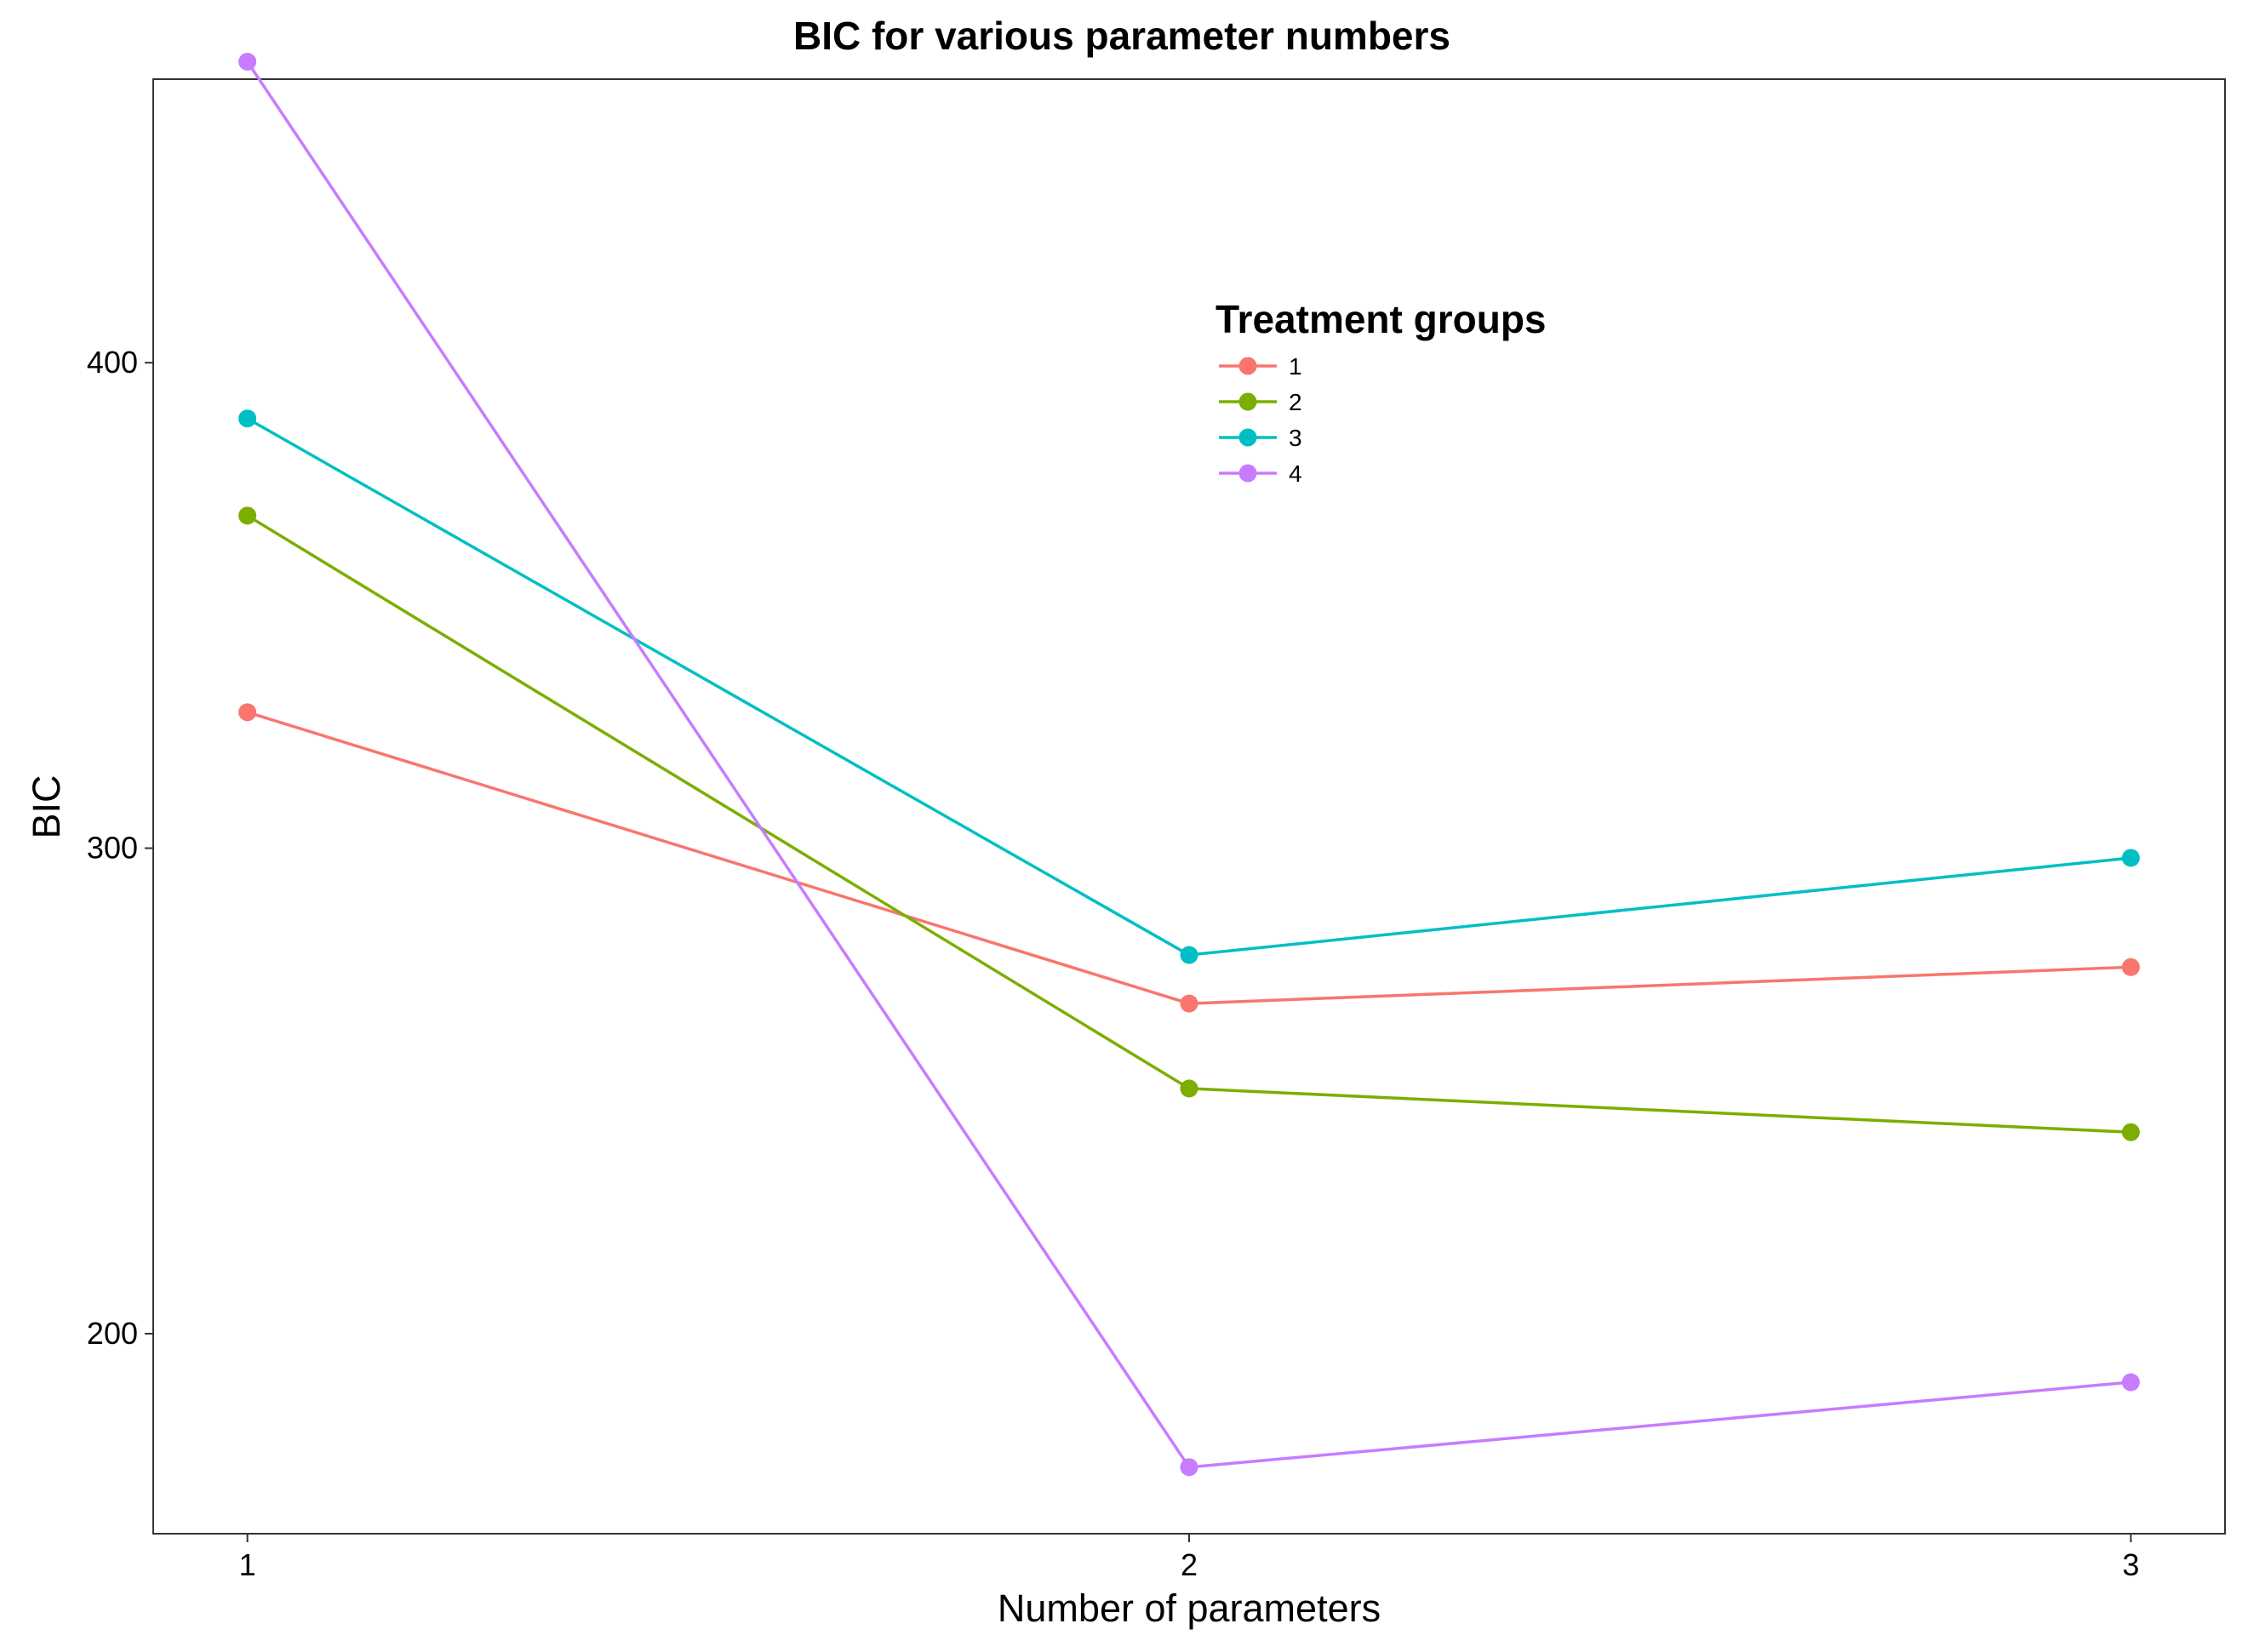  I want to click on legend-label: 4, so click(1295, 474).